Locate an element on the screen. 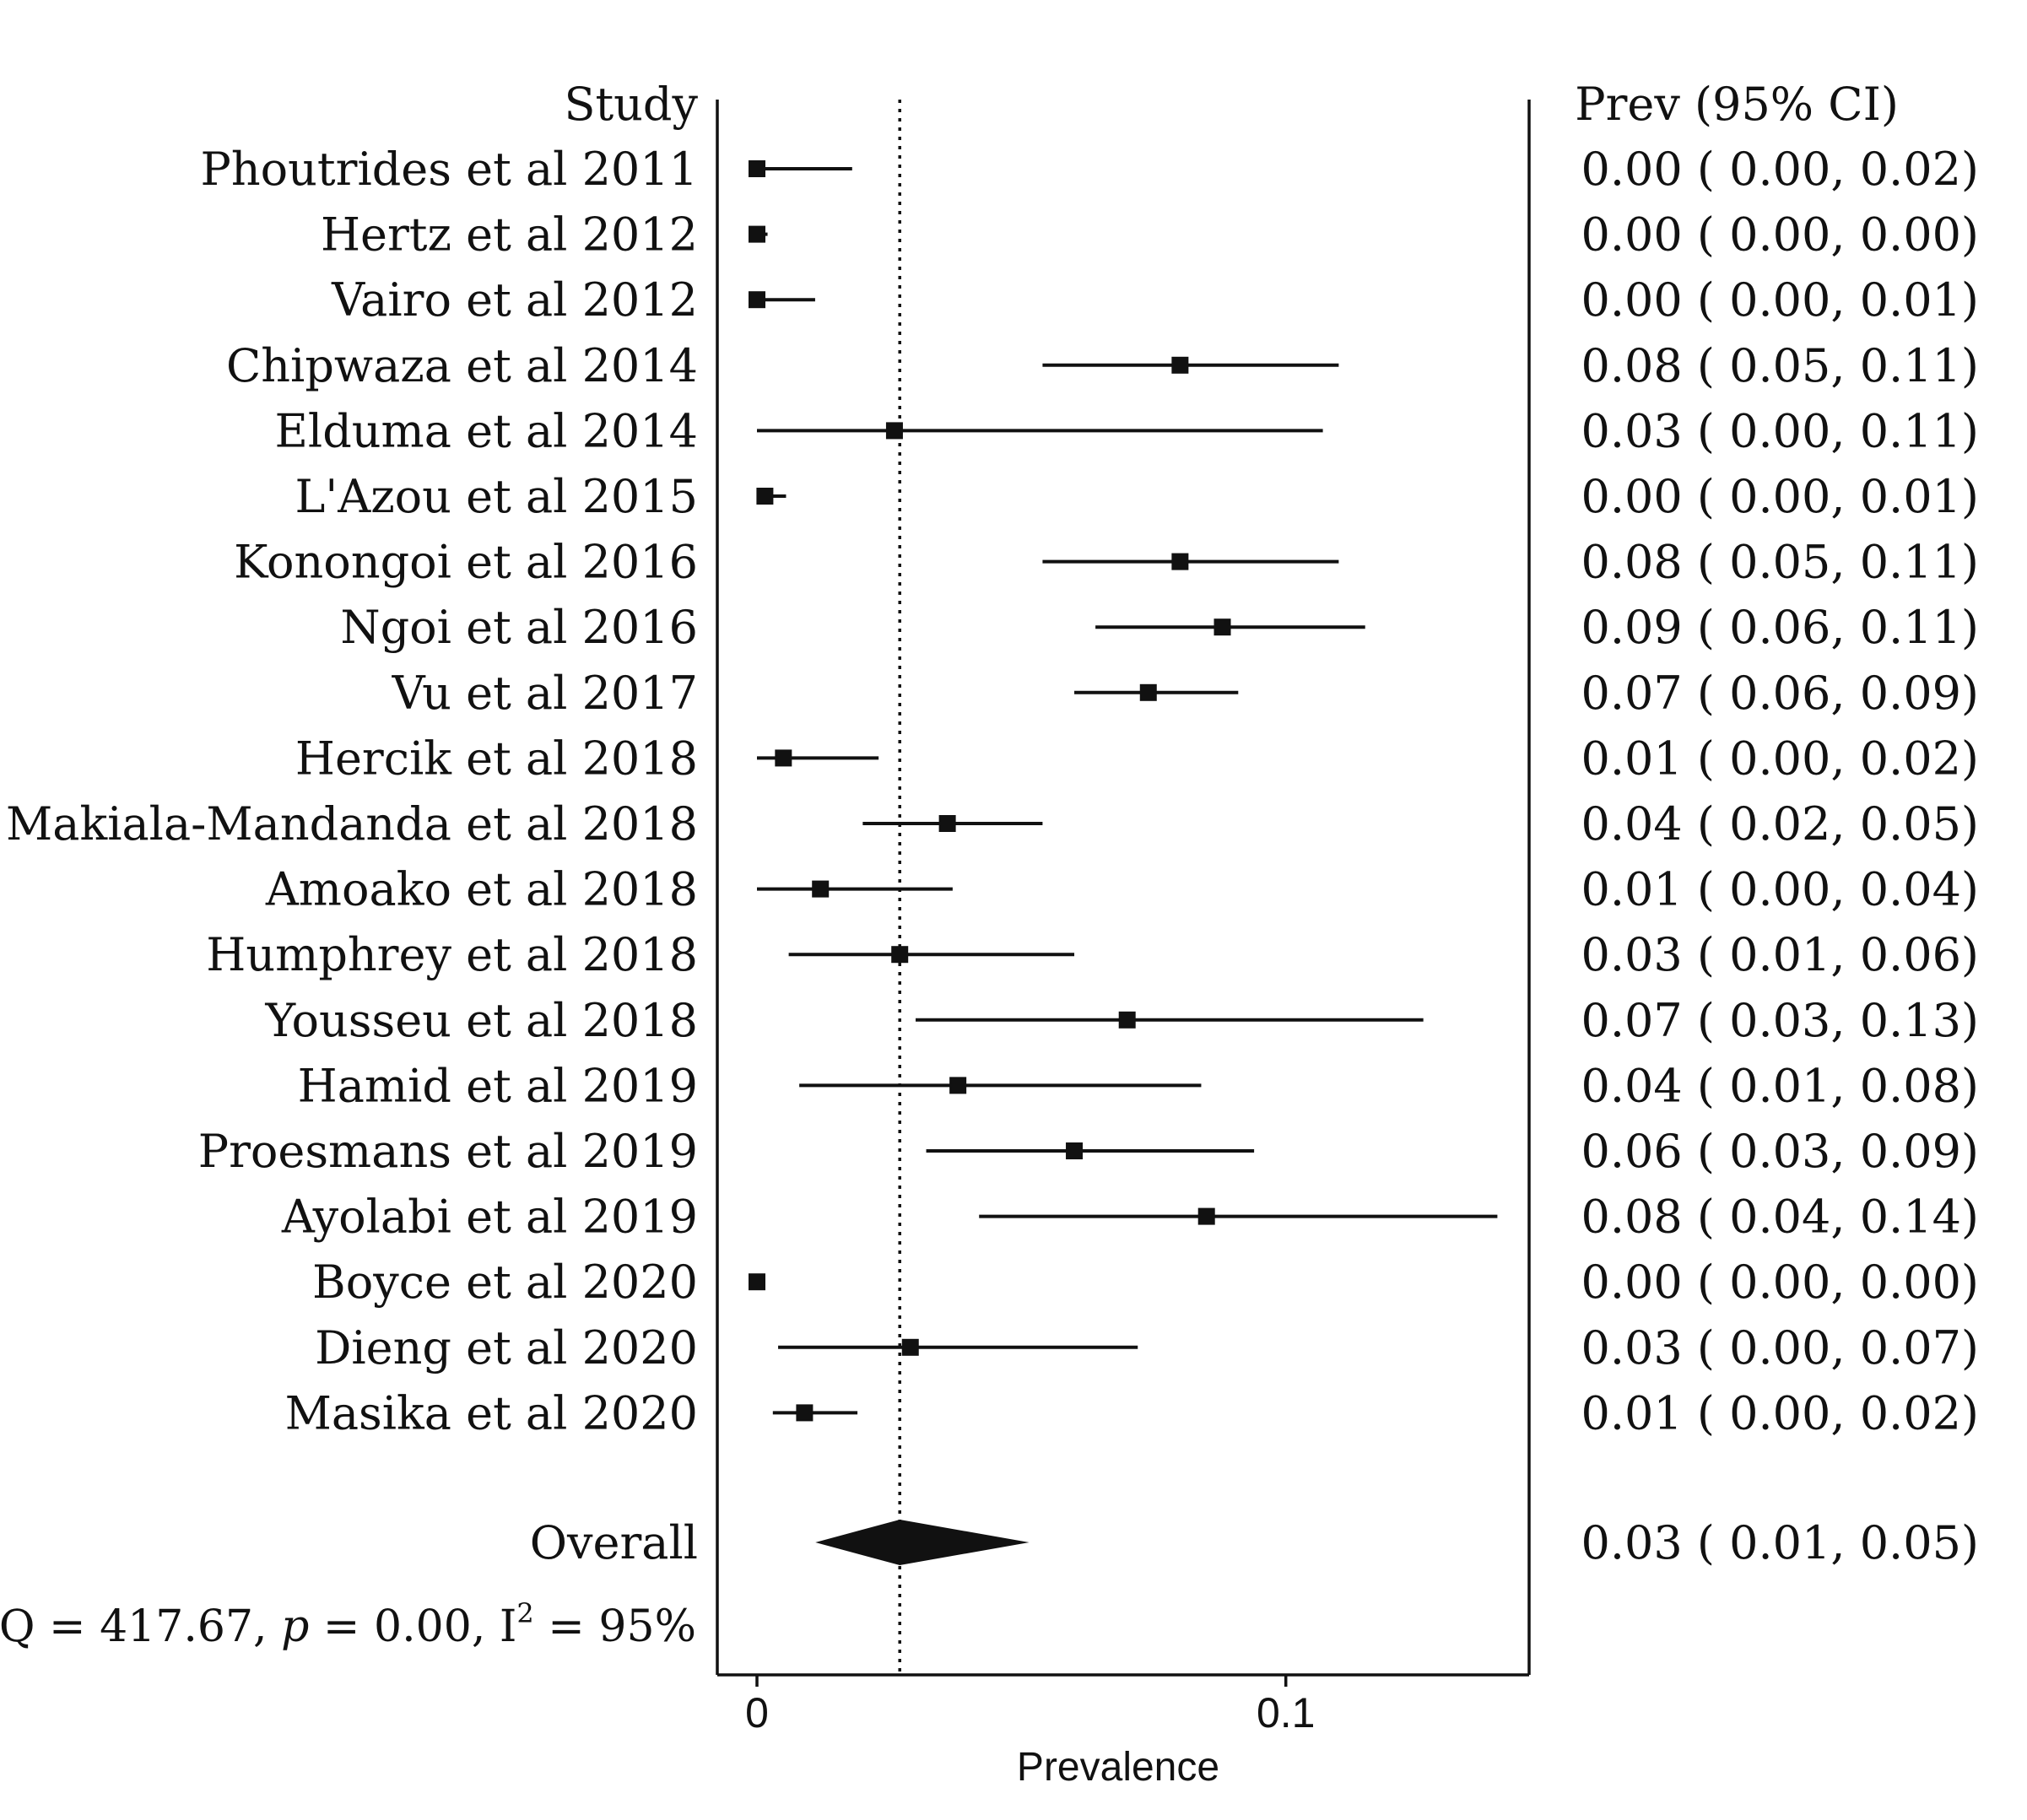 The height and width of the screenshot is (1820, 2027). x-tick-label: 0.1 is located at coordinates (1286, 1712).